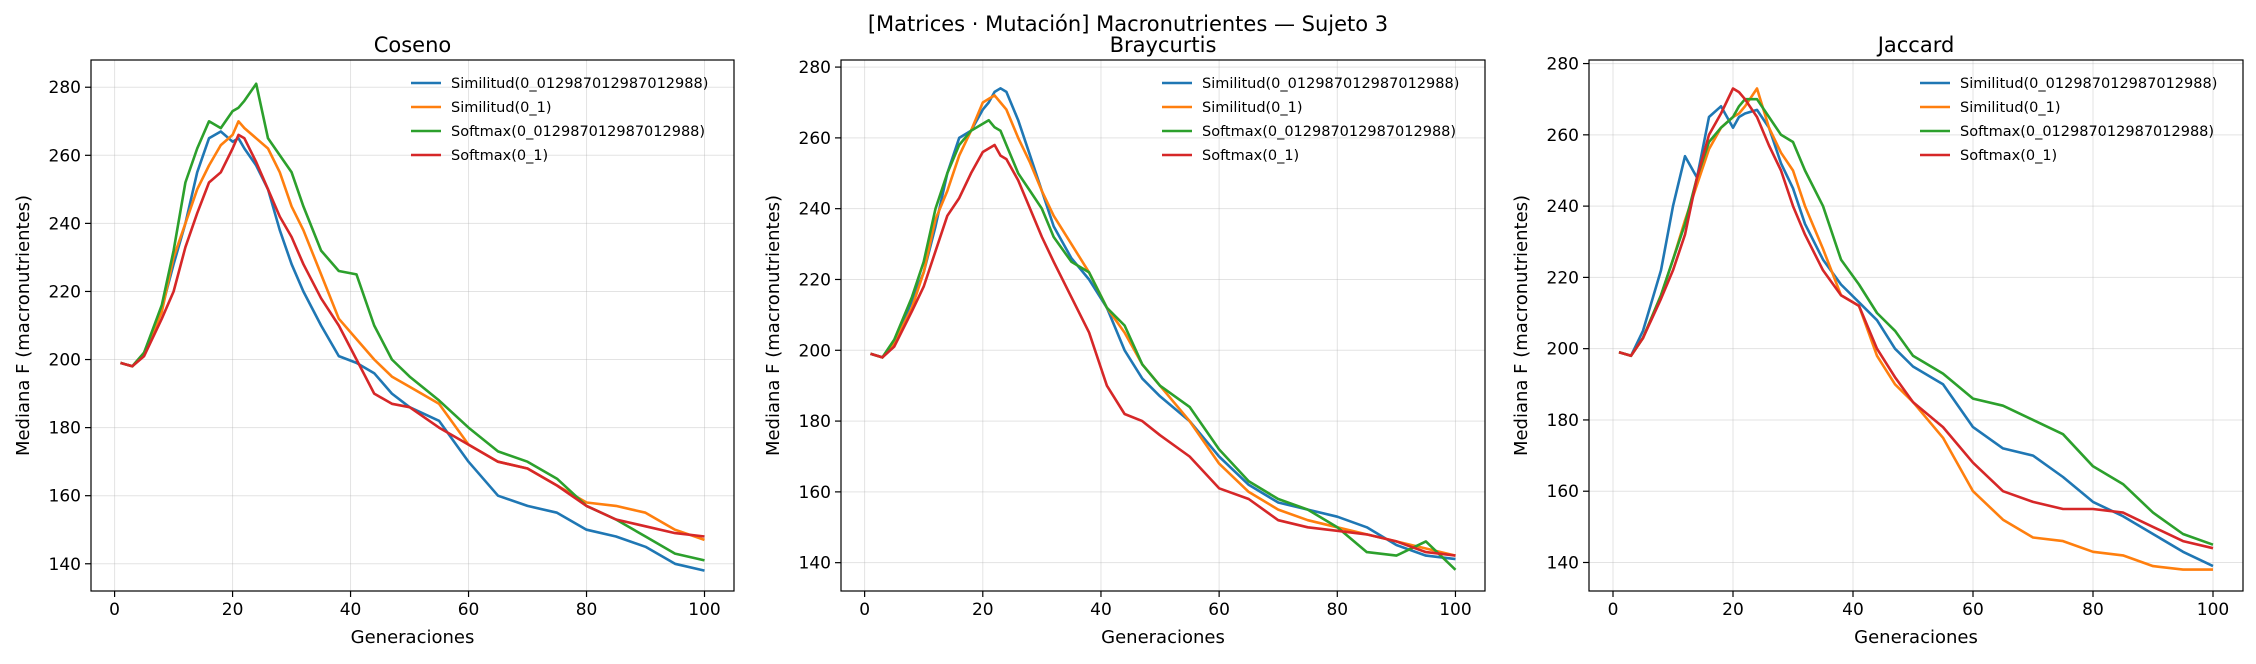 The width and height of the screenshot is (2256, 664). What do you see at coordinates (413, 45) in the screenshot?
I see `subplot-title: Coseno` at bounding box center [413, 45].